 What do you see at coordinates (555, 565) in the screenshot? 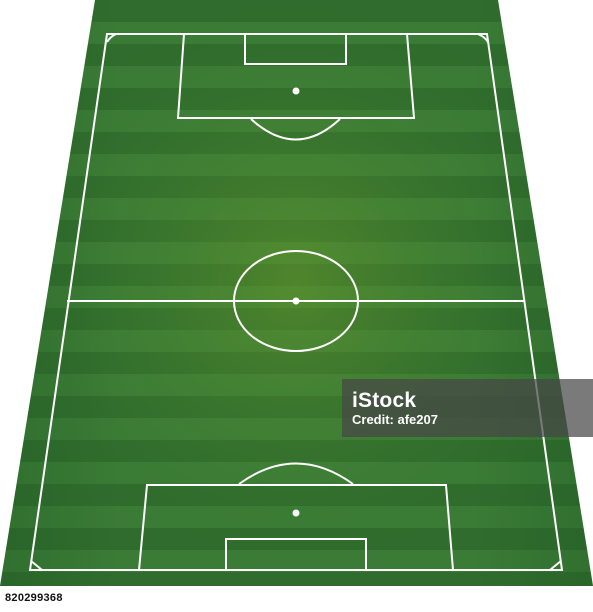
I see `corner-arc-bottom-right` at bounding box center [555, 565].